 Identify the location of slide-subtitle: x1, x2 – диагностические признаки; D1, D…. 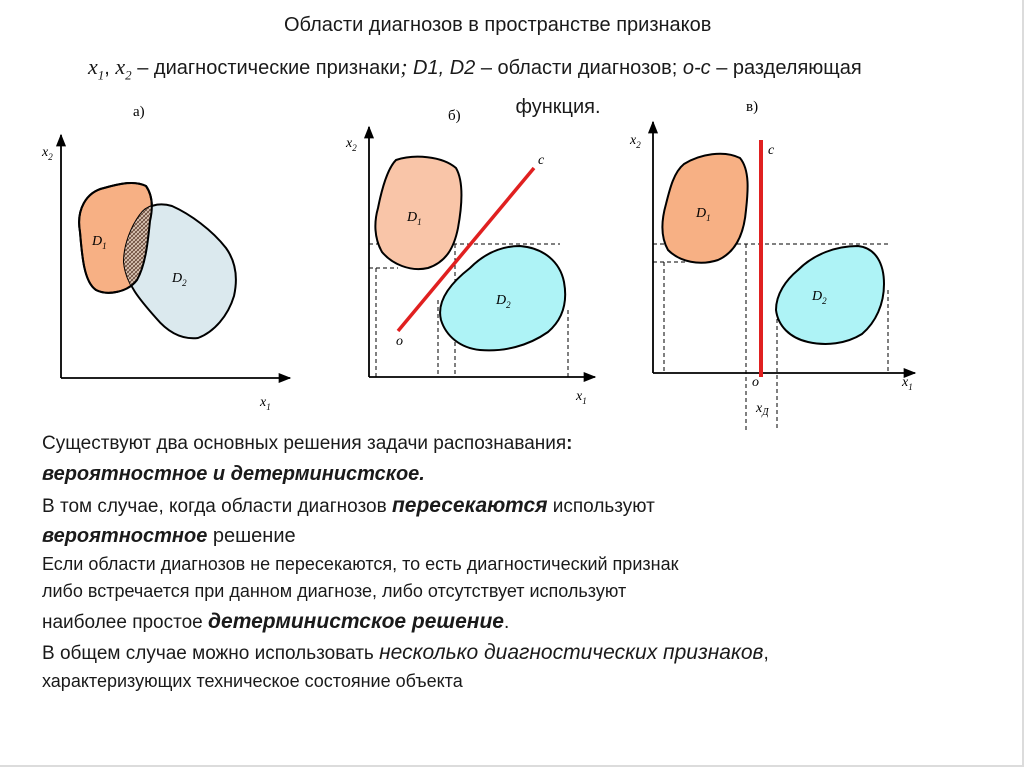
(548, 87).